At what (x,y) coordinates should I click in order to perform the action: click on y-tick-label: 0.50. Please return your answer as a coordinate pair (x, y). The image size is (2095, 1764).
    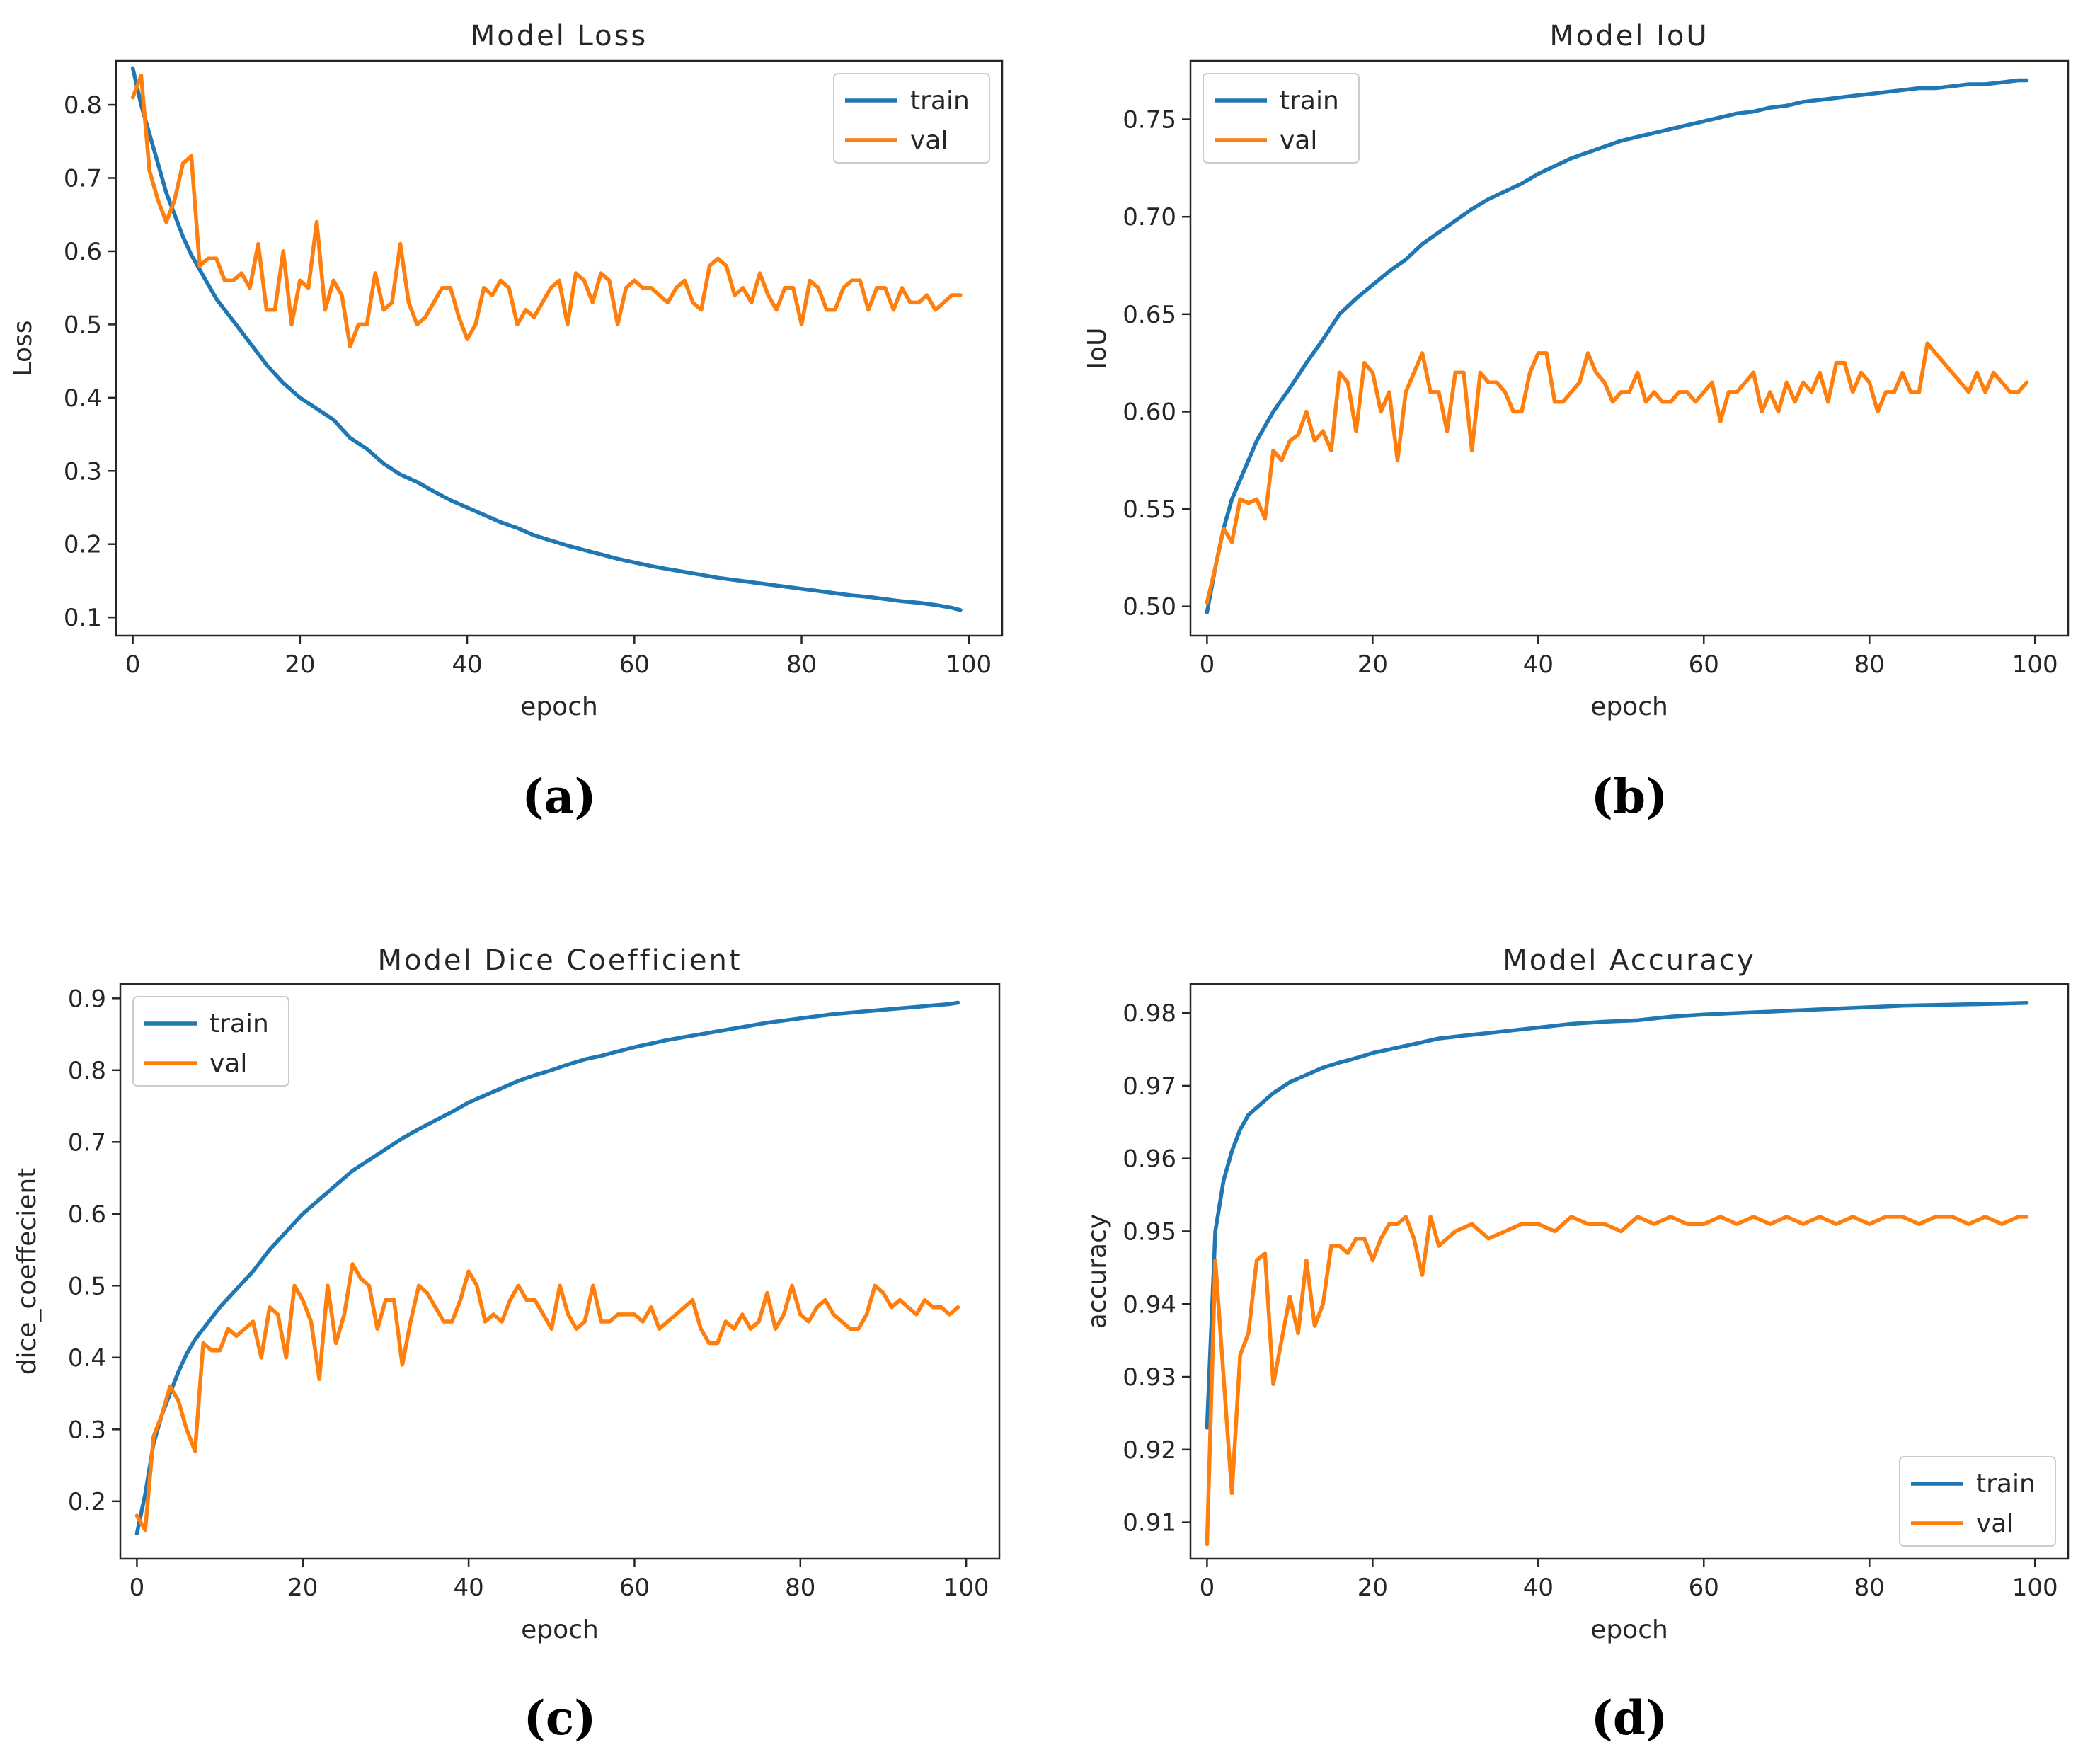
    Looking at the image, I should click on (1149, 607).